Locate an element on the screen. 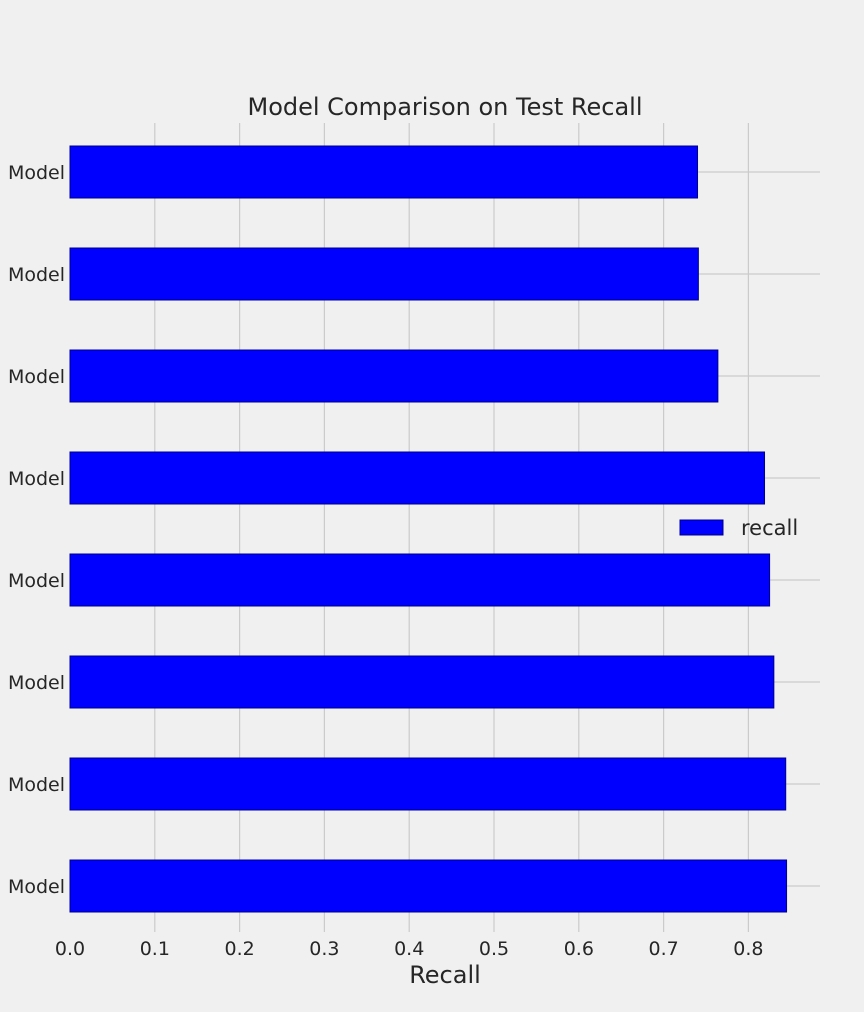  x-tick-label: 0.1 is located at coordinates (155, 949).